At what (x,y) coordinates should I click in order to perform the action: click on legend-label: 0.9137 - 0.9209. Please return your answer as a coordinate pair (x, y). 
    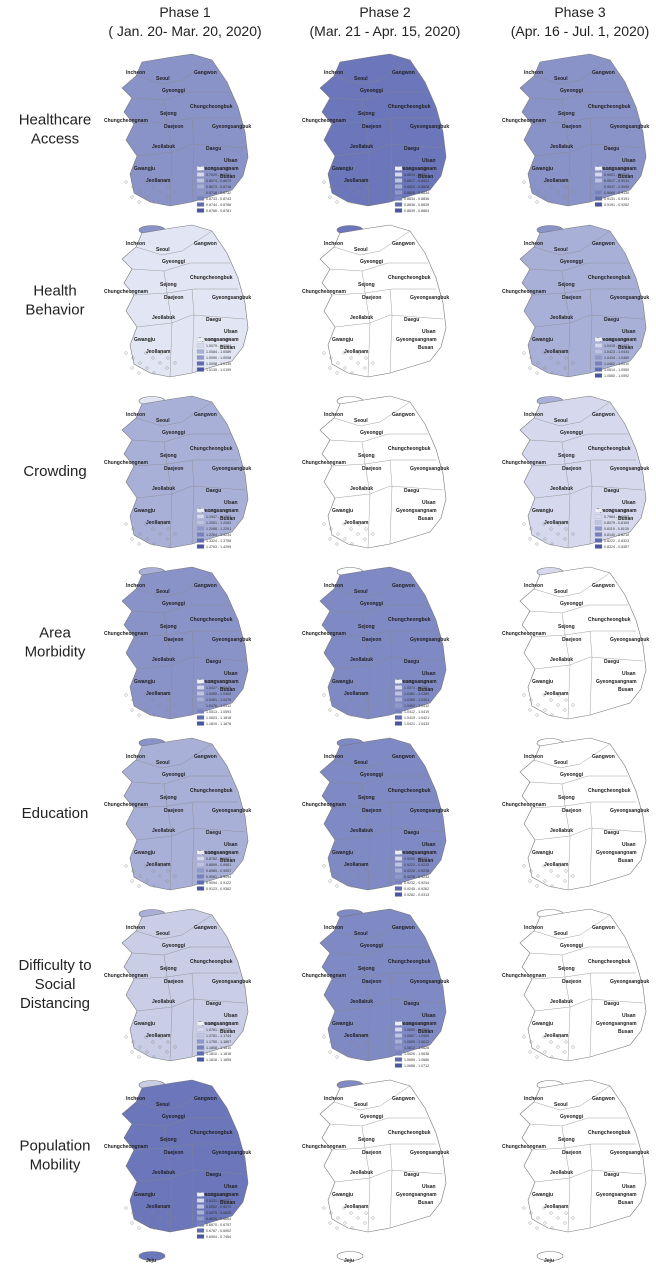
    Looking at the image, I should click on (416, 853).